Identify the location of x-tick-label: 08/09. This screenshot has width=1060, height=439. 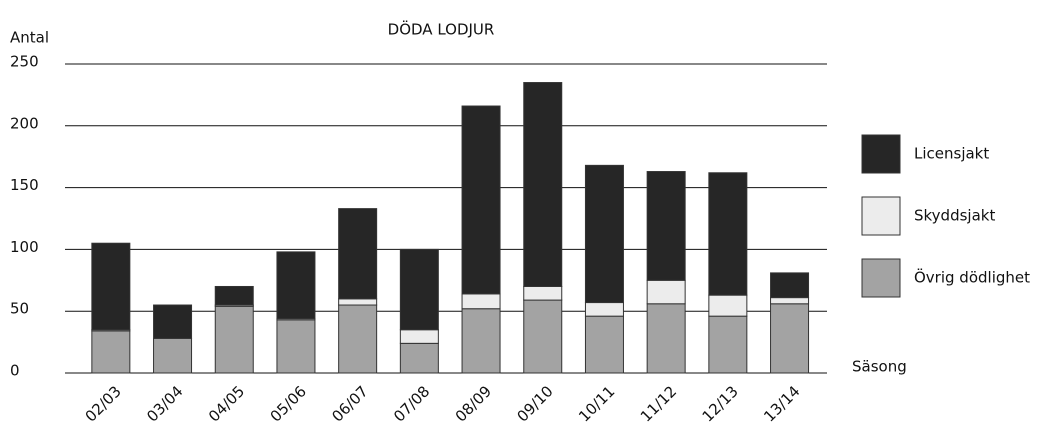
(473, 403).